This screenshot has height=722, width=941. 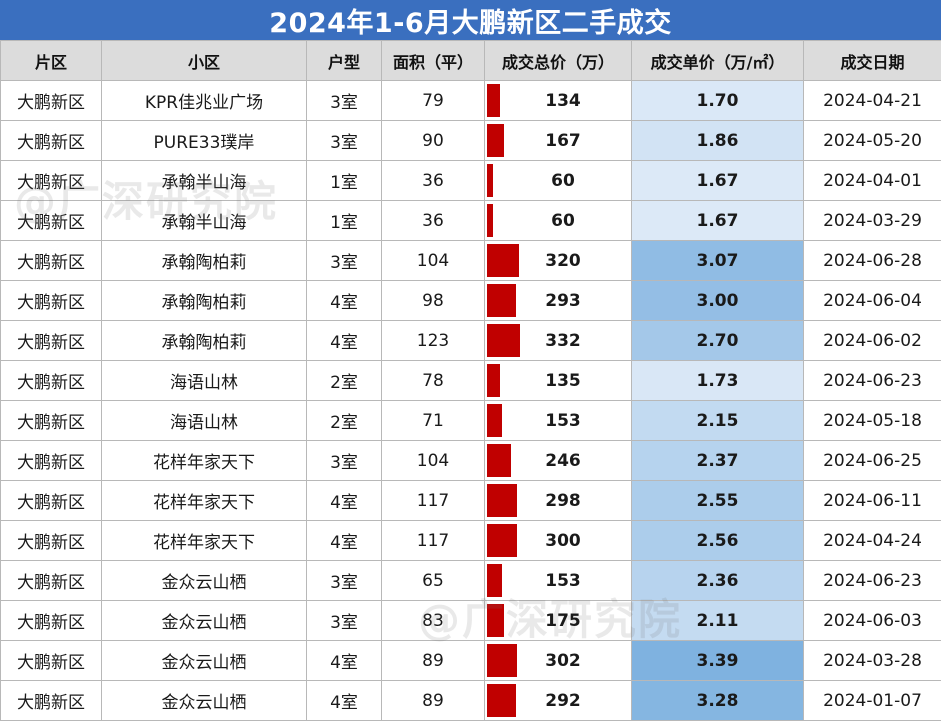 What do you see at coordinates (204, 460) in the screenshot?
I see `cell-community: 花样年家天下` at bounding box center [204, 460].